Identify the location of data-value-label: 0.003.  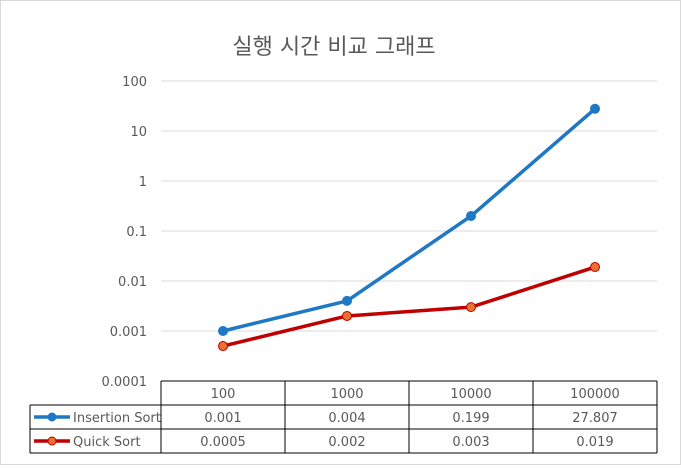
(470, 442).